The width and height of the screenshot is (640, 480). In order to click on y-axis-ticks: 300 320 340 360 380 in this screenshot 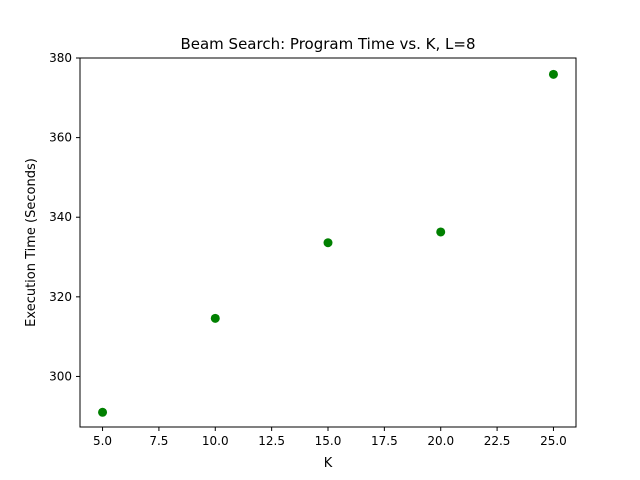, I will do `click(64, 217)`.